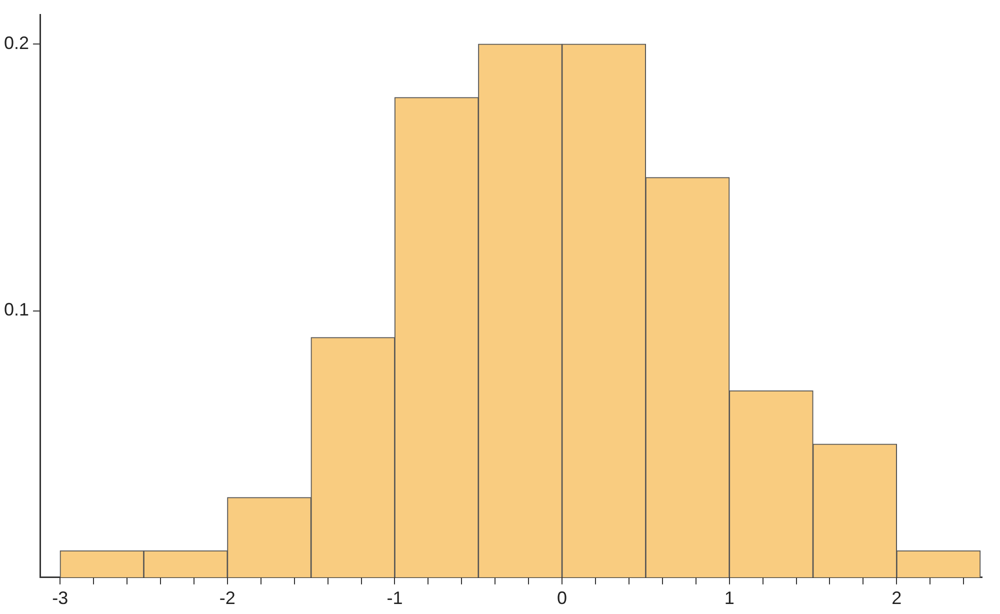 This screenshot has width=1000, height=614. What do you see at coordinates (562, 598) in the screenshot?
I see `x-tick-label: 0` at bounding box center [562, 598].